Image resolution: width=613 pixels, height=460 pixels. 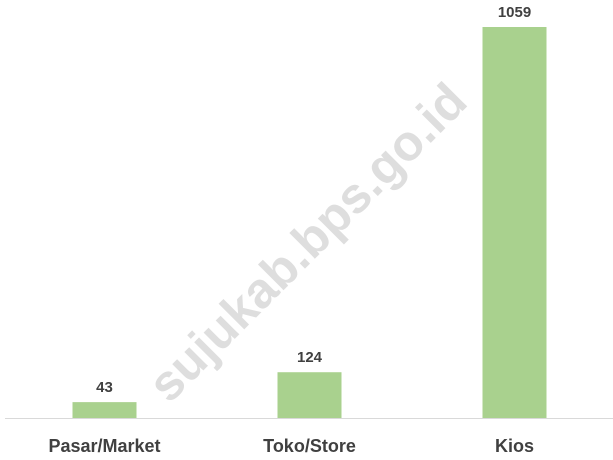 What do you see at coordinates (309, 446) in the screenshot?
I see `x-tick-label: Toko/Store` at bounding box center [309, 446].